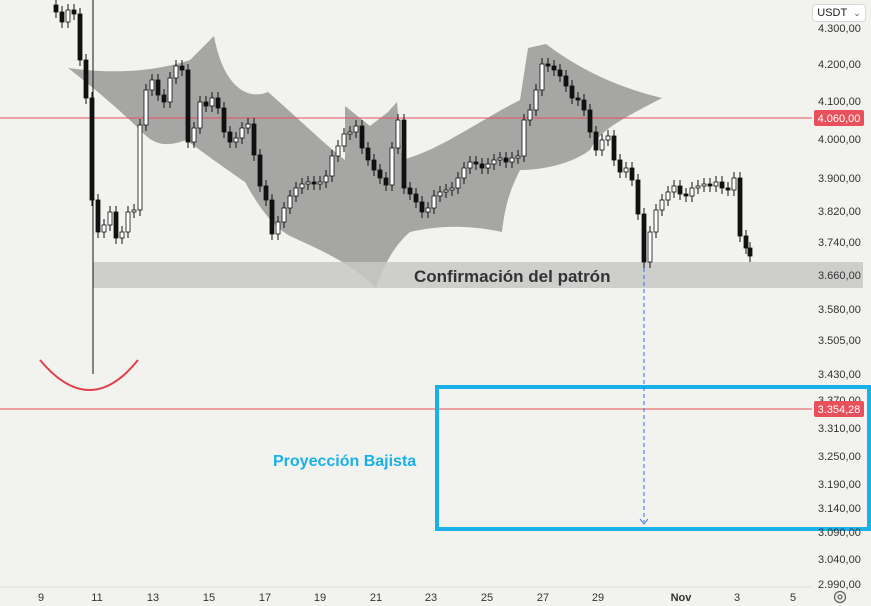 Image resolution: width=871 pixels, height=606 pixels. What do you see at coordinates (839, 560) in the screenshot?
I see `y-tick-label: 3.040,00` at bounding box center [839, 560].